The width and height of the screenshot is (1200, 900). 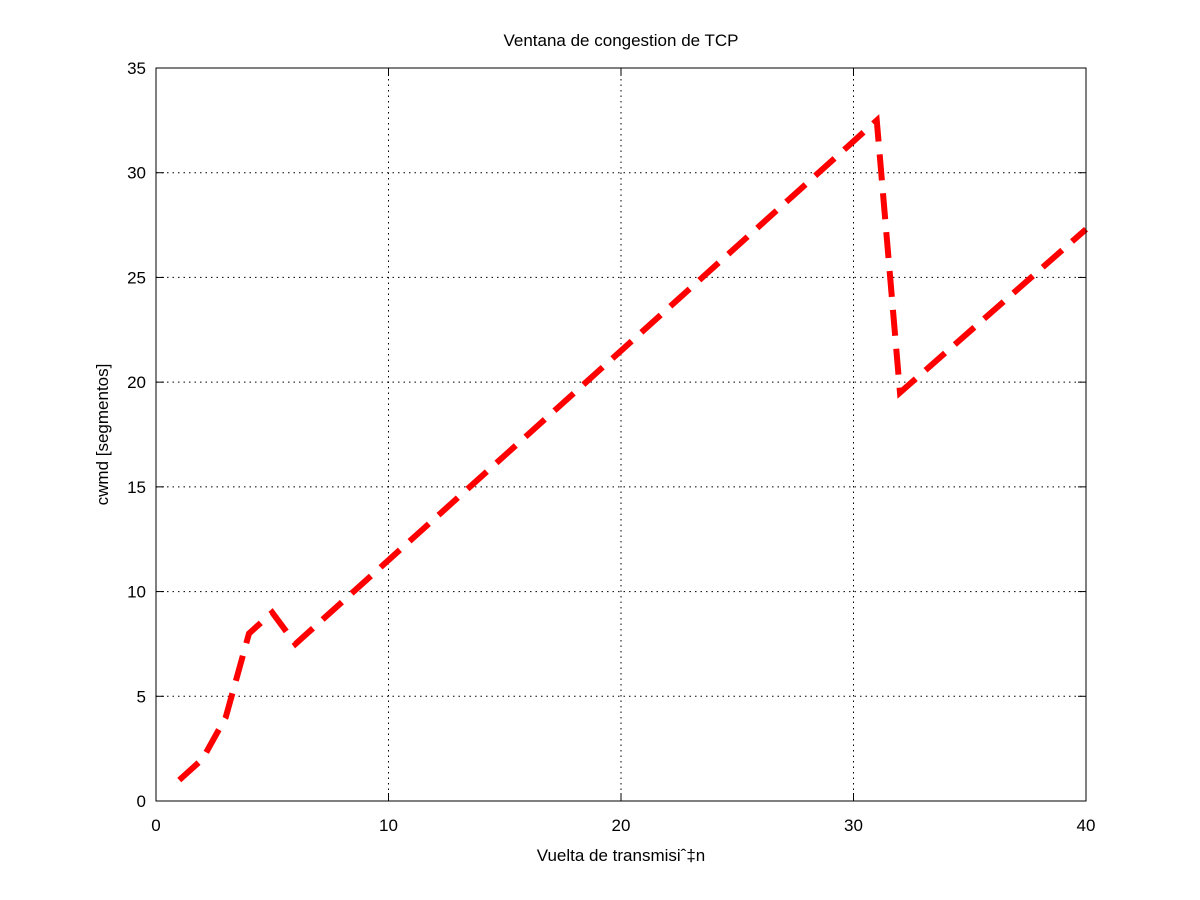 What do you see at coordinates (136, 68) in the screenshot?
I see `y-tick-label: 35` at bounding box center [136, 68].